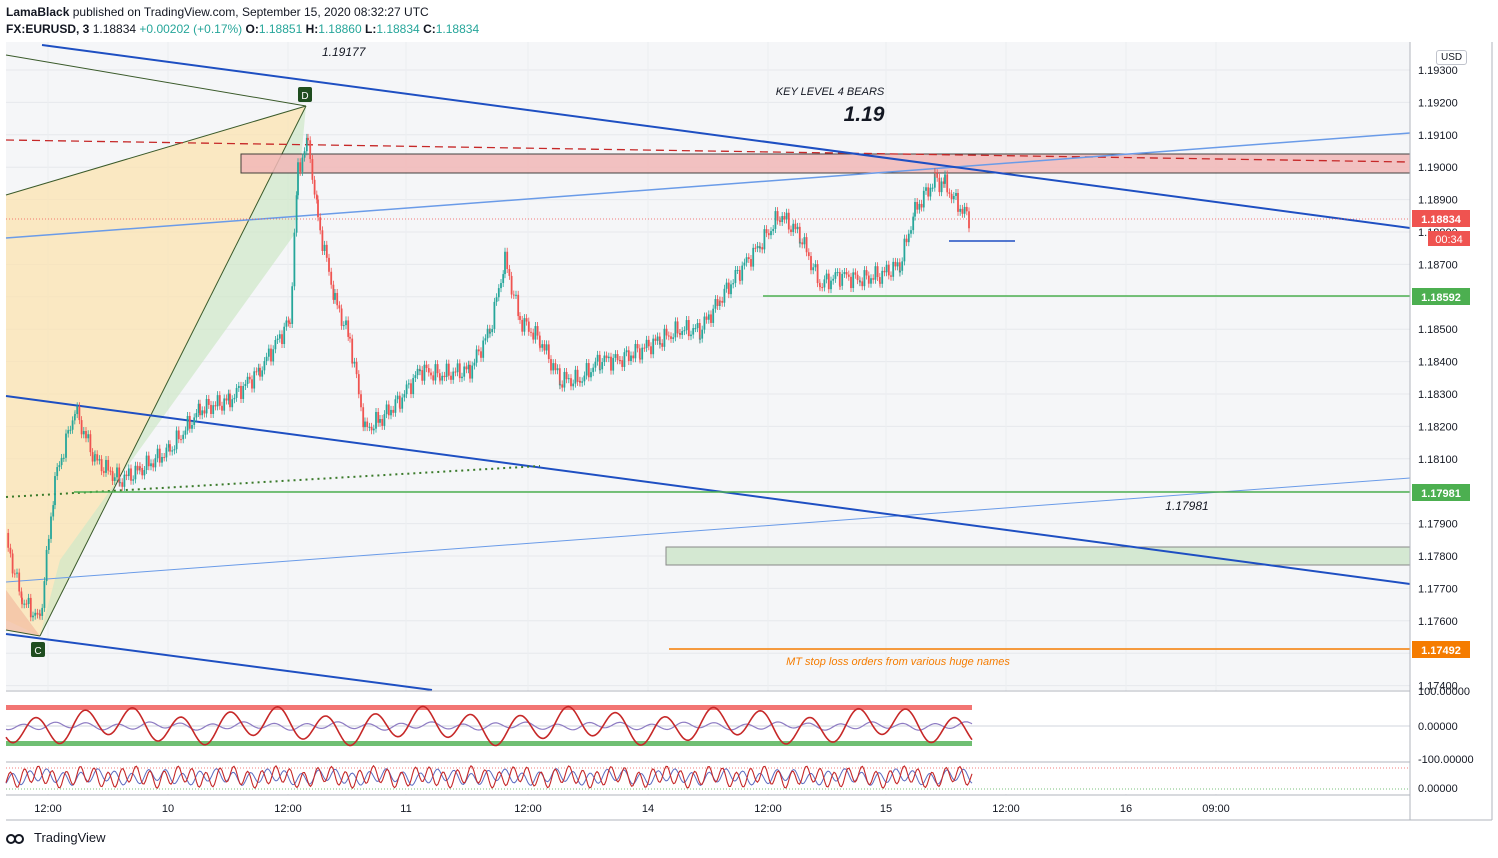 The width and height of the screenshot is (1498, 858). What do you see at coordinates (825, 163) in the screenshot?
I see `resistance-zone` at bounding box center [825, 163].